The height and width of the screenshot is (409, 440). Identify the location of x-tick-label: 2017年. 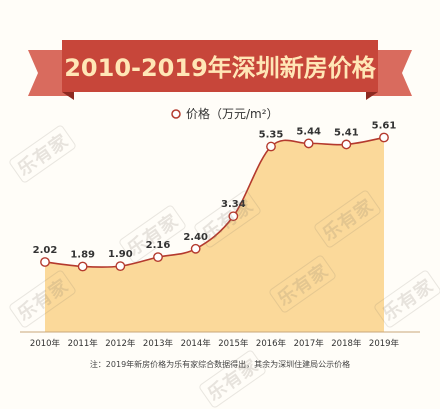
(309, 343).